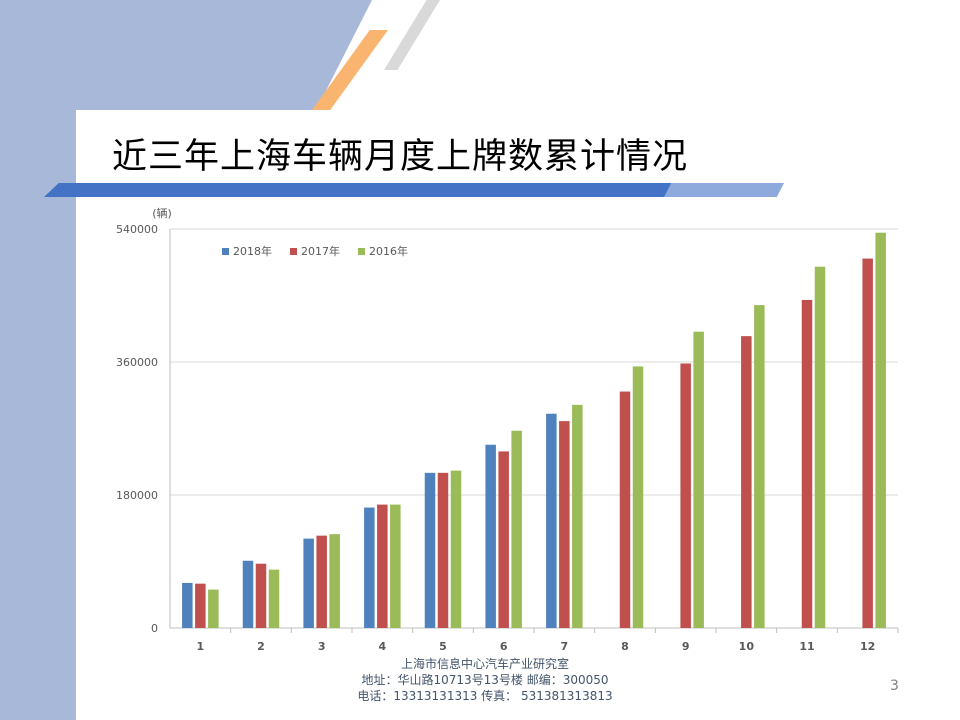  What do you see at coordinates (685, 495) in the screenshot?
I see `bar-2017年-9` at bounding box center [685, 495].